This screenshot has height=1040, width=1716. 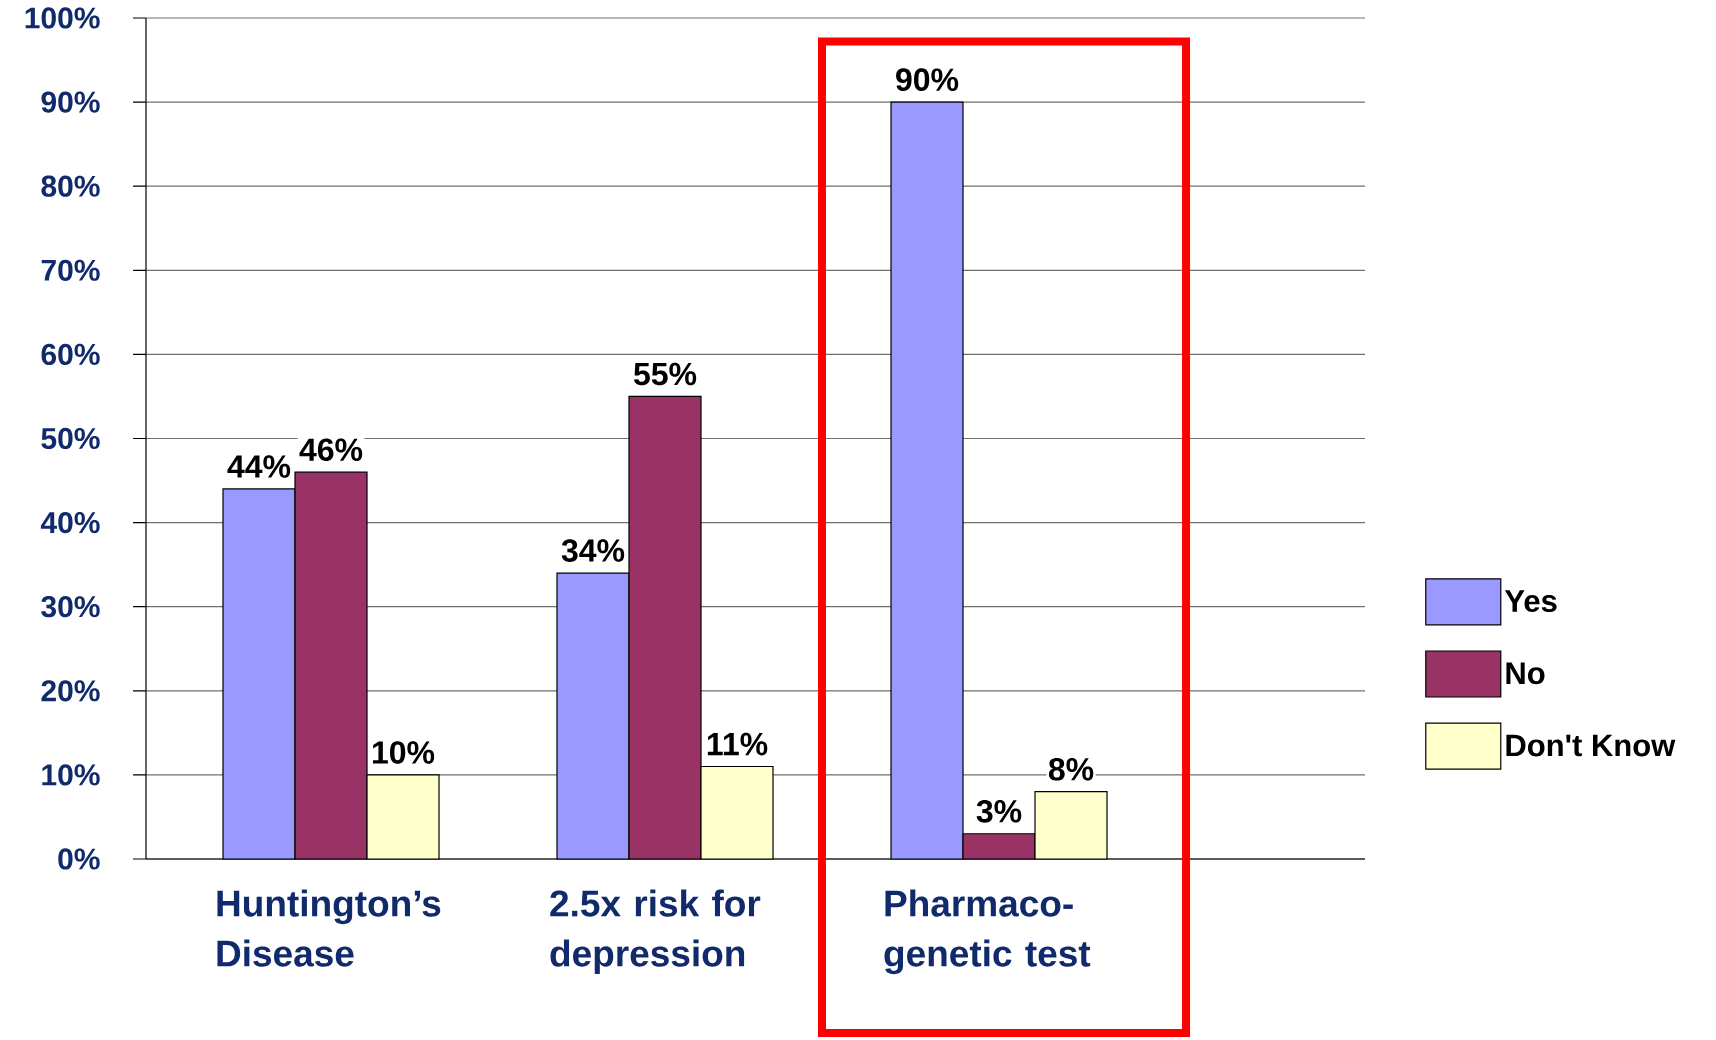 I want to click on y-tick-label: 60%, so click(x=70, y=354).